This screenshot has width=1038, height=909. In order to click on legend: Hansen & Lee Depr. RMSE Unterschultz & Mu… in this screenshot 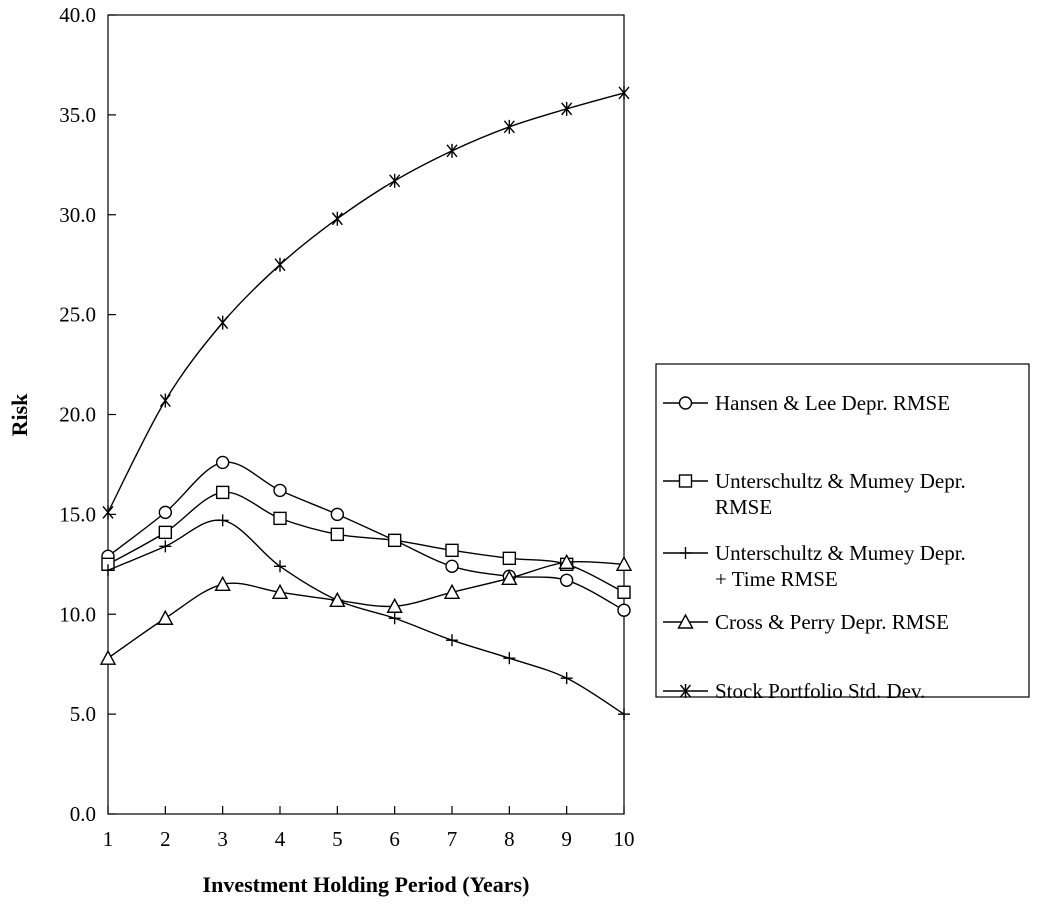, I will do `click(842, 533)`.